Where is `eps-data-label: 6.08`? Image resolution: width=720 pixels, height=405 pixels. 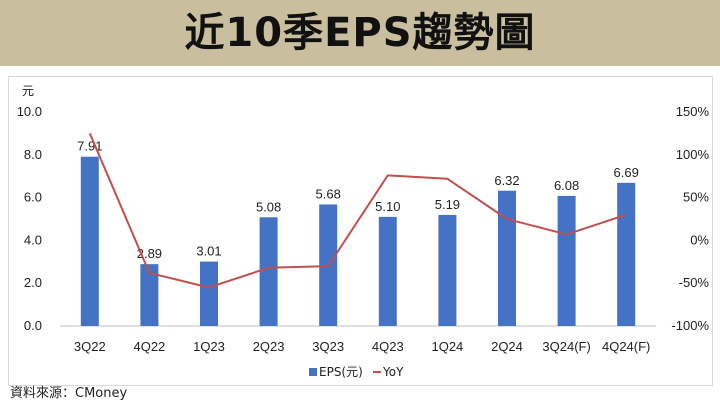
eps-data-label: 6.08 is located at coordinates (566, 185).